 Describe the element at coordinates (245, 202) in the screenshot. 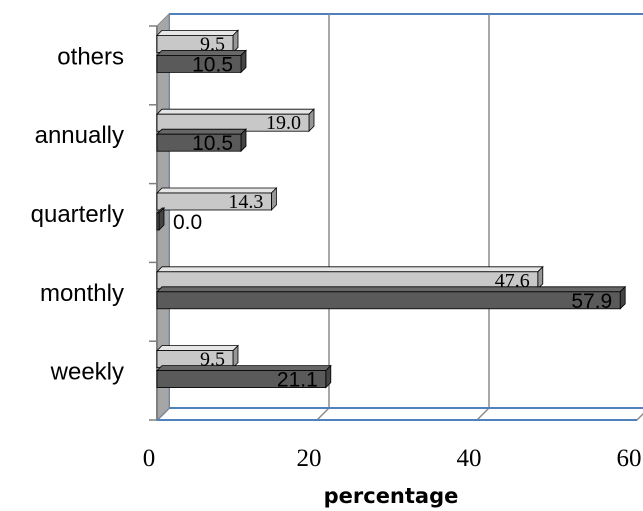

I see `data-label: 14.3` at that location.